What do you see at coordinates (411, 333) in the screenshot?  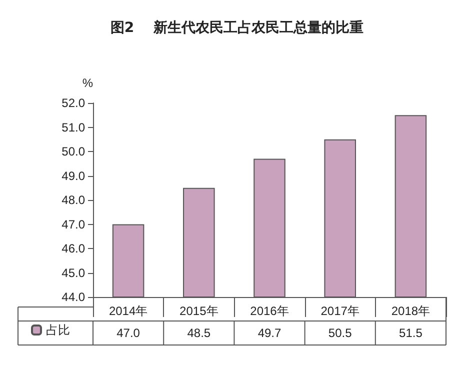 I see `data-label: 51.5` at bounding box center [411, 333].